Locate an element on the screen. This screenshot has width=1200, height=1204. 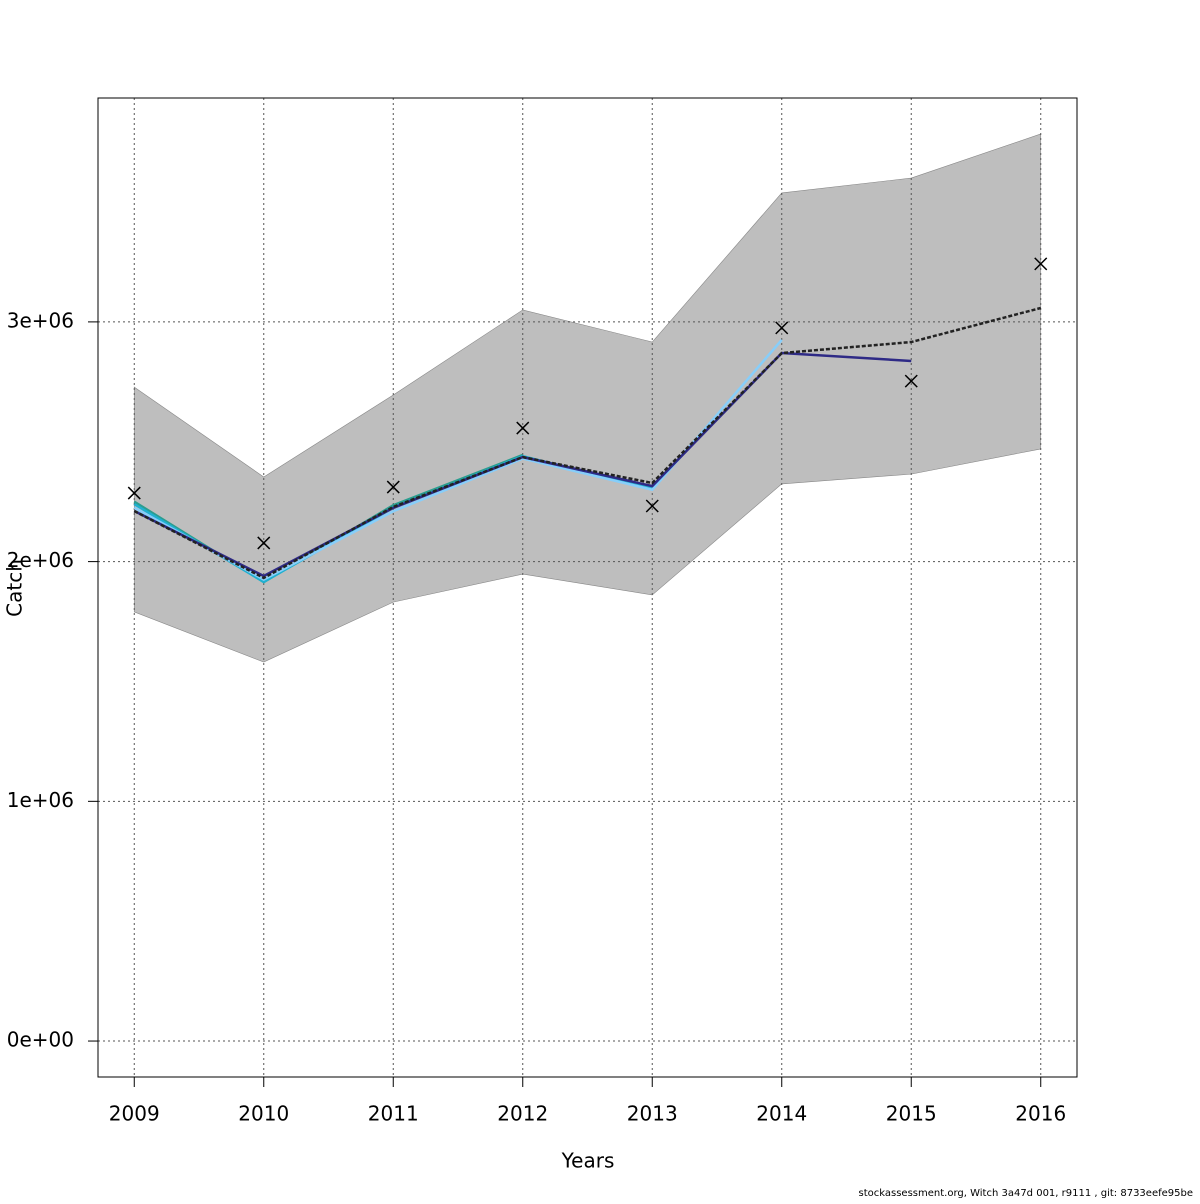
y-tick-label: 0e+00 is located at coordinates (40, 1040).